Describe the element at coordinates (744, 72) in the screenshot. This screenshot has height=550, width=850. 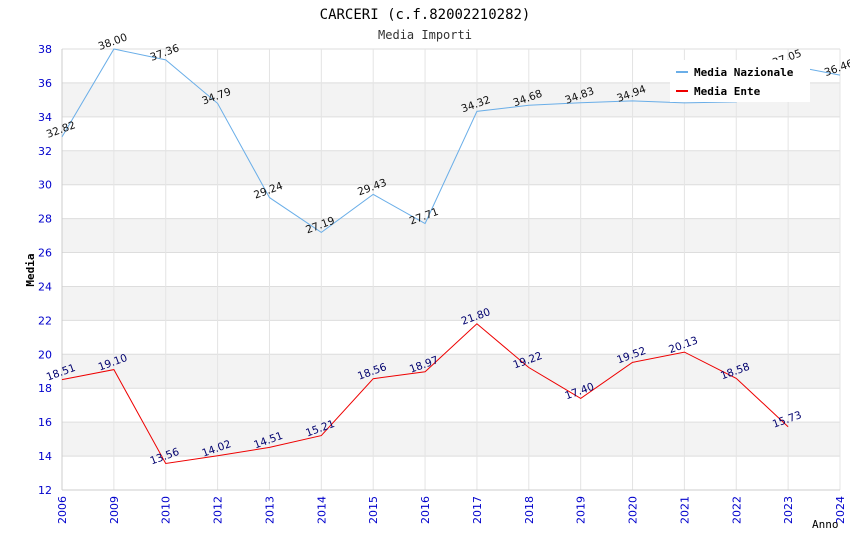
I see `legend-entry: Media Nazionale` at that location.